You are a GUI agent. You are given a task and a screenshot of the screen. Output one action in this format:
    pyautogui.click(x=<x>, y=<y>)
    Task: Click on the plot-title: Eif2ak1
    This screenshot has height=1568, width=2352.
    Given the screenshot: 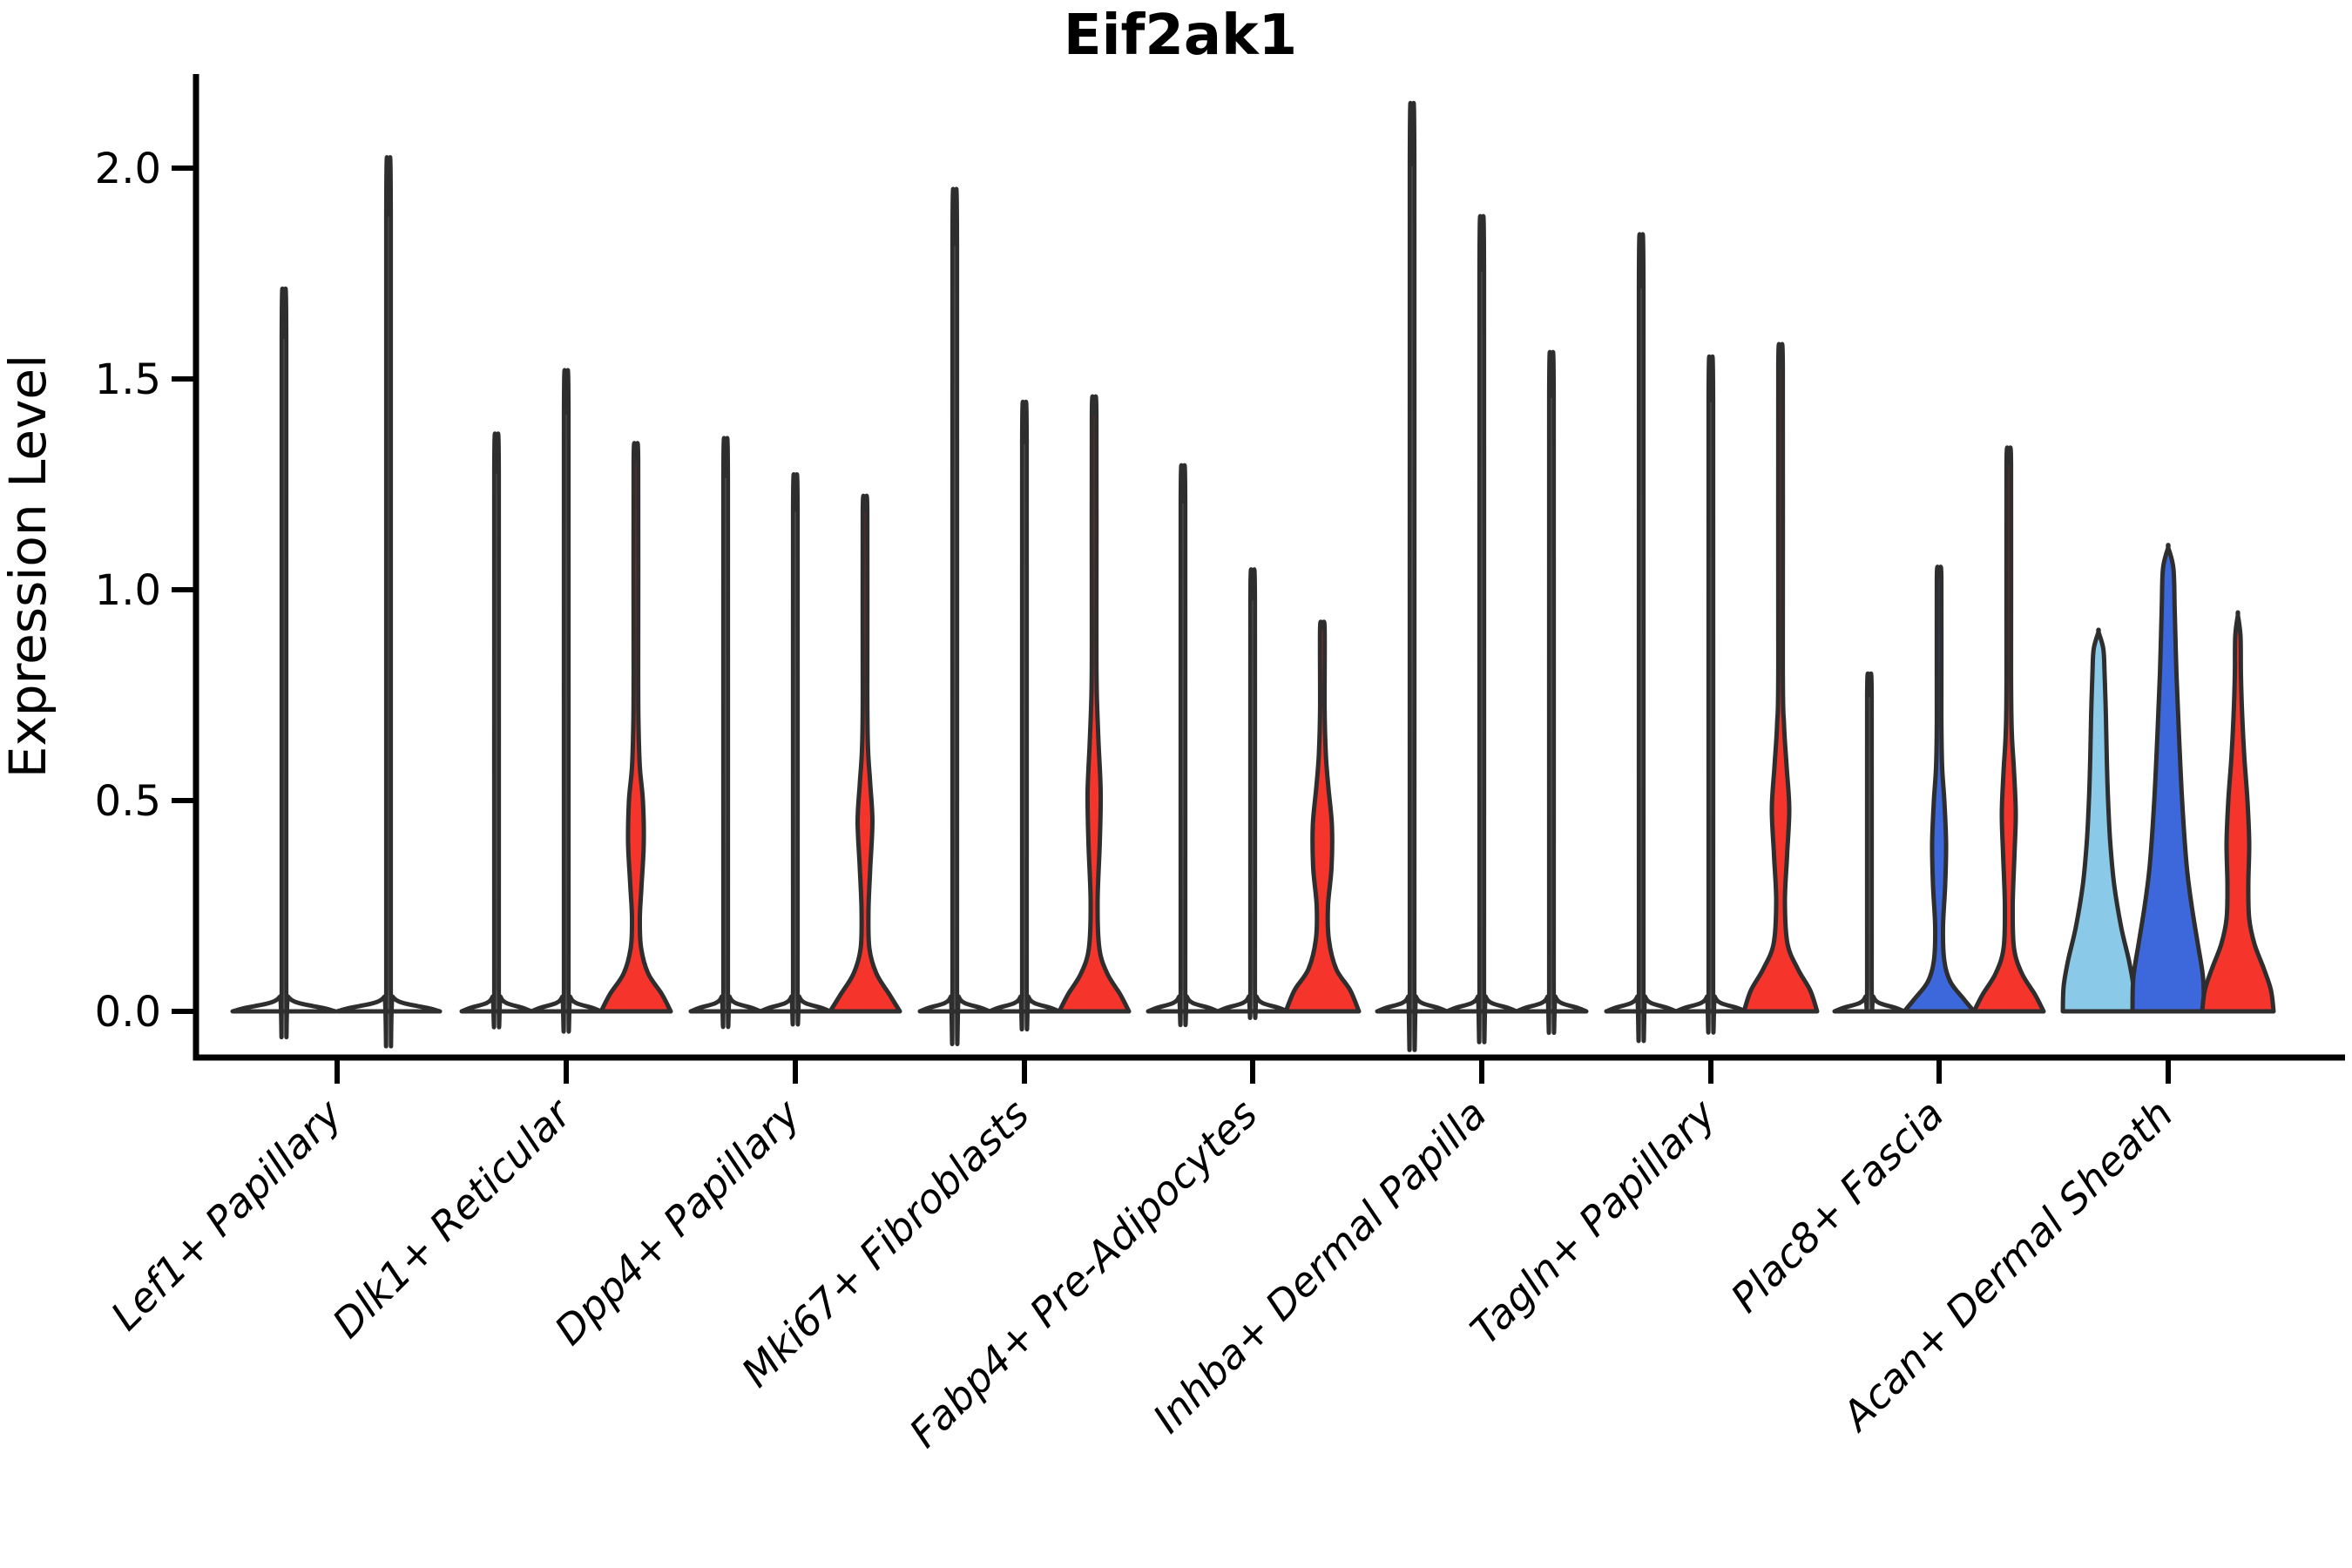 What is the action you would take?
    pyautogui.click(x=1181, y=35)
    